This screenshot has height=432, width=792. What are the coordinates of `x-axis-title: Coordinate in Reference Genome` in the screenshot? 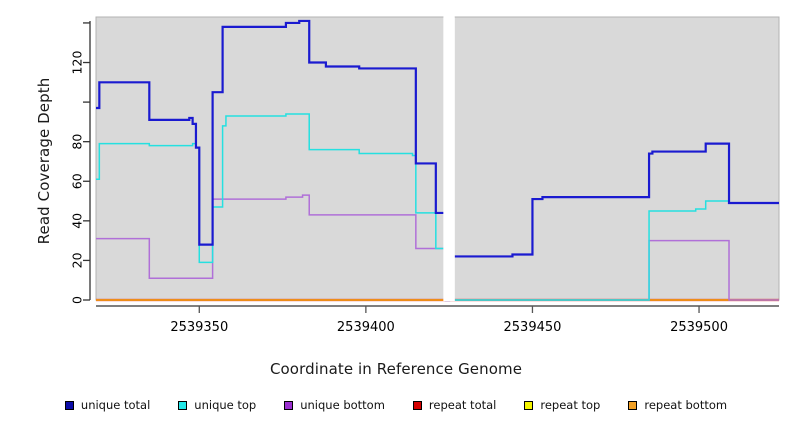 It's located at (396, 369).